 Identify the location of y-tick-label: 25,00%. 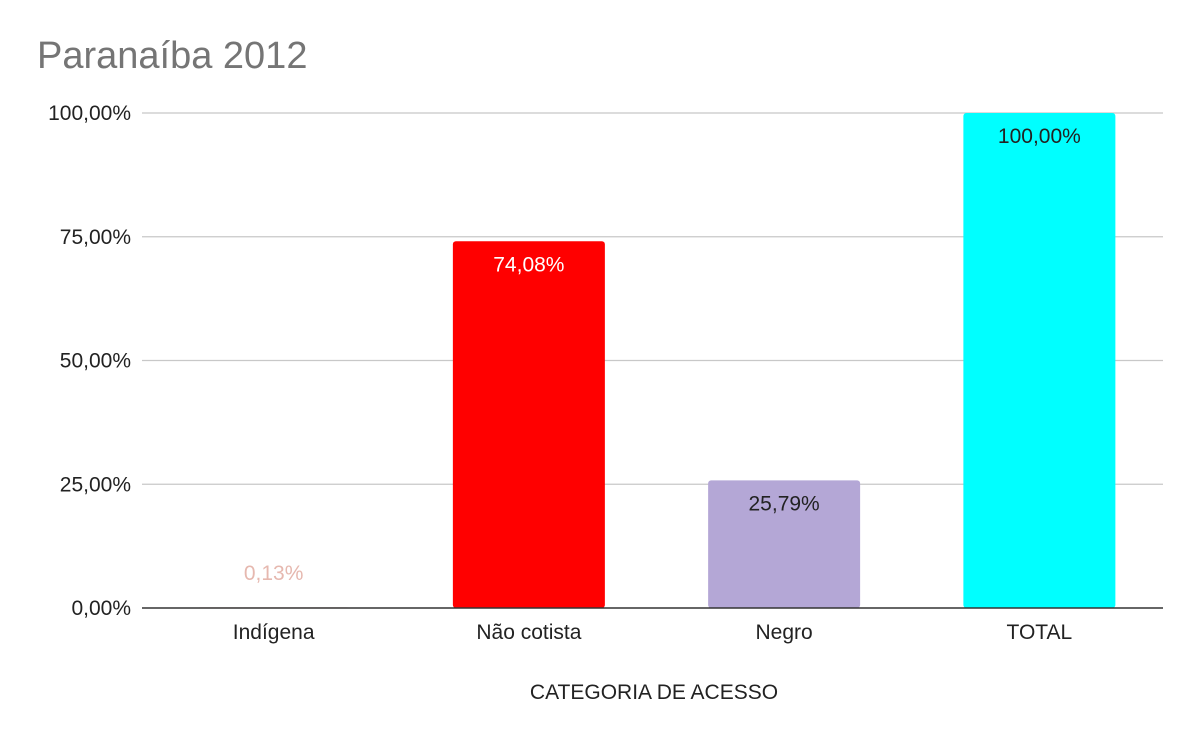
(95, 484).